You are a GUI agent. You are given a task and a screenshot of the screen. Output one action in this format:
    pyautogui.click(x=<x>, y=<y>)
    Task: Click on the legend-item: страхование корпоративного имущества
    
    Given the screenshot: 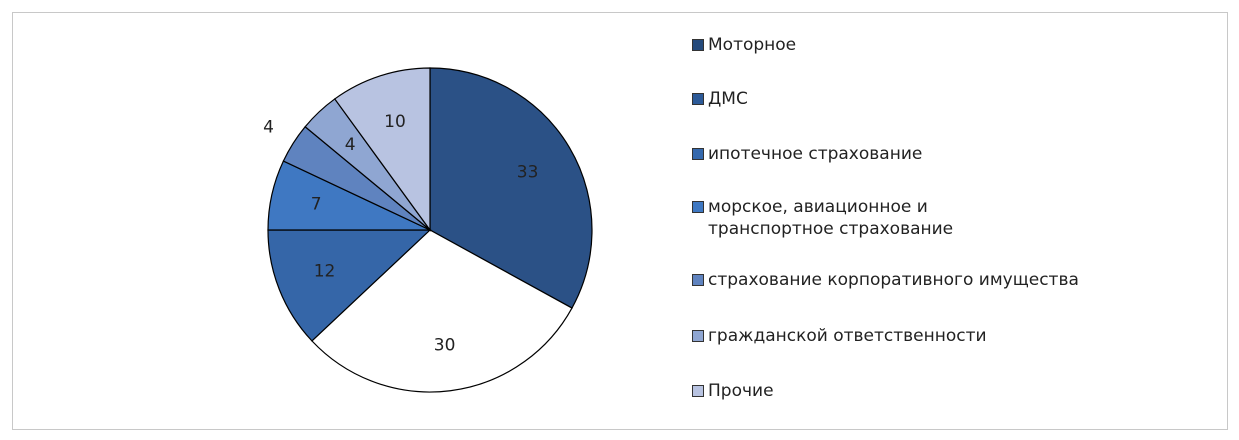 What is the action you would take?
    pyautogui.click(x=942, y=280)
    